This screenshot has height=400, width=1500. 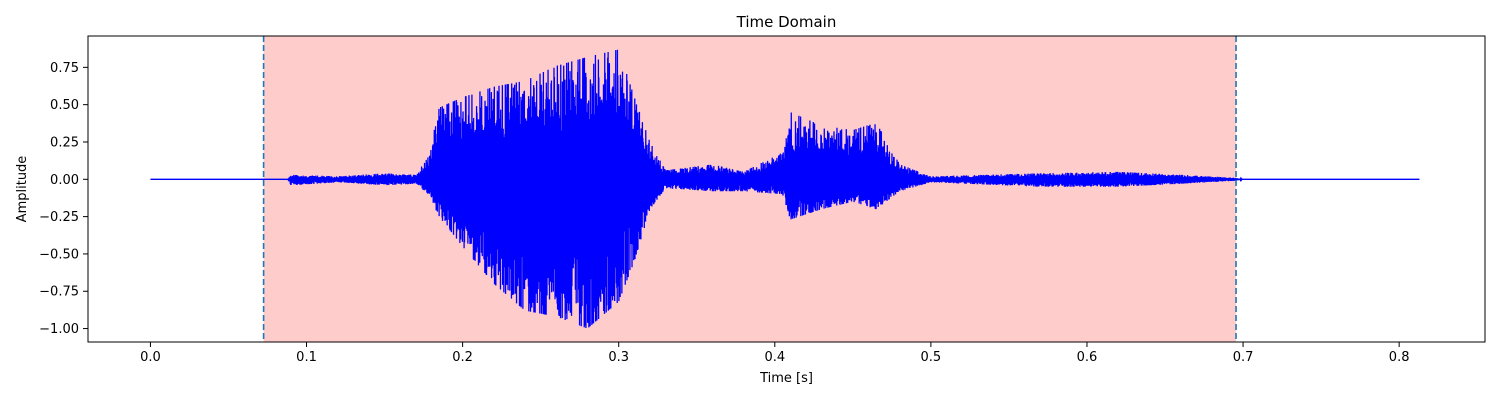 What do you see at coordinates (1399, 357) in the screenshot?
I see `x-tick-label: 0.8` at bounding box center [1399, 357].